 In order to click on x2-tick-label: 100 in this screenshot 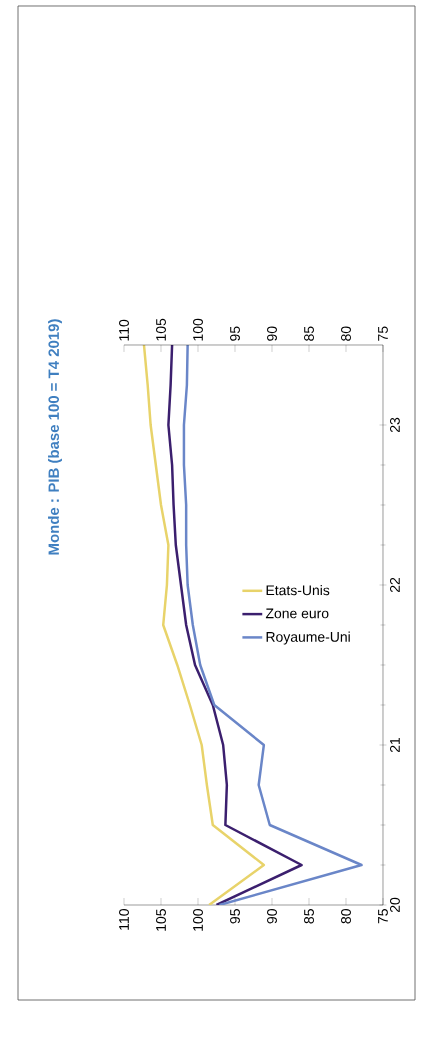, I will do `click(198, 329)`.